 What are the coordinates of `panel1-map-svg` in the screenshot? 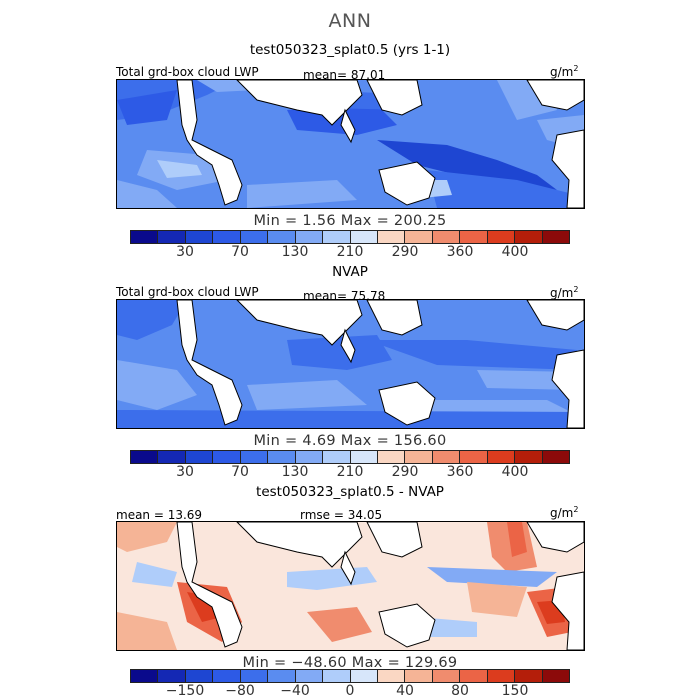 It's located at (350, 144).